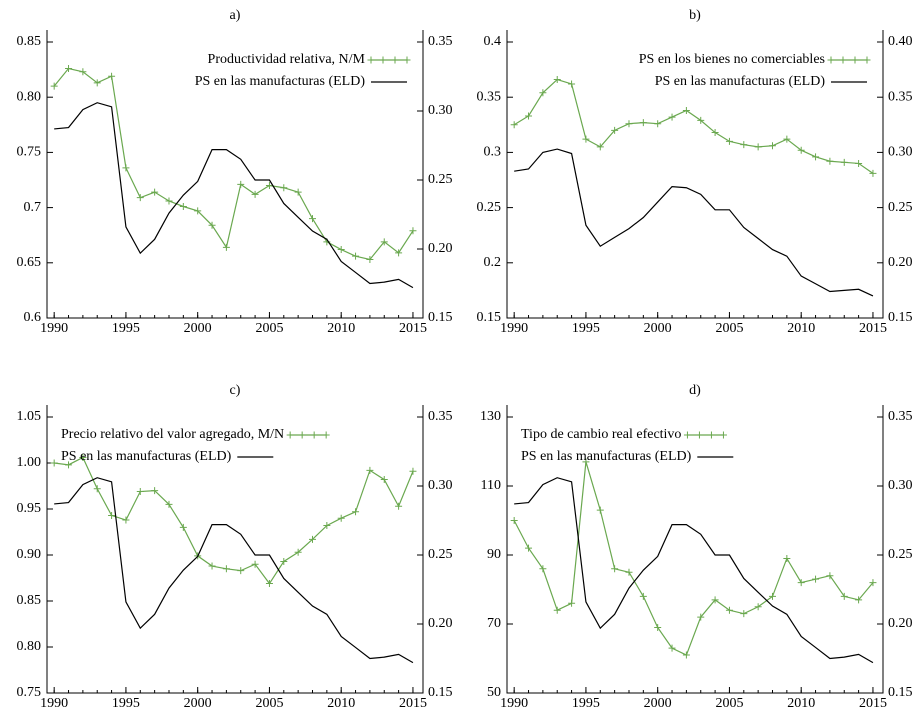 The image size is (919, 717). I want to click on y-tick-label: 0.65, so click(29, 262).